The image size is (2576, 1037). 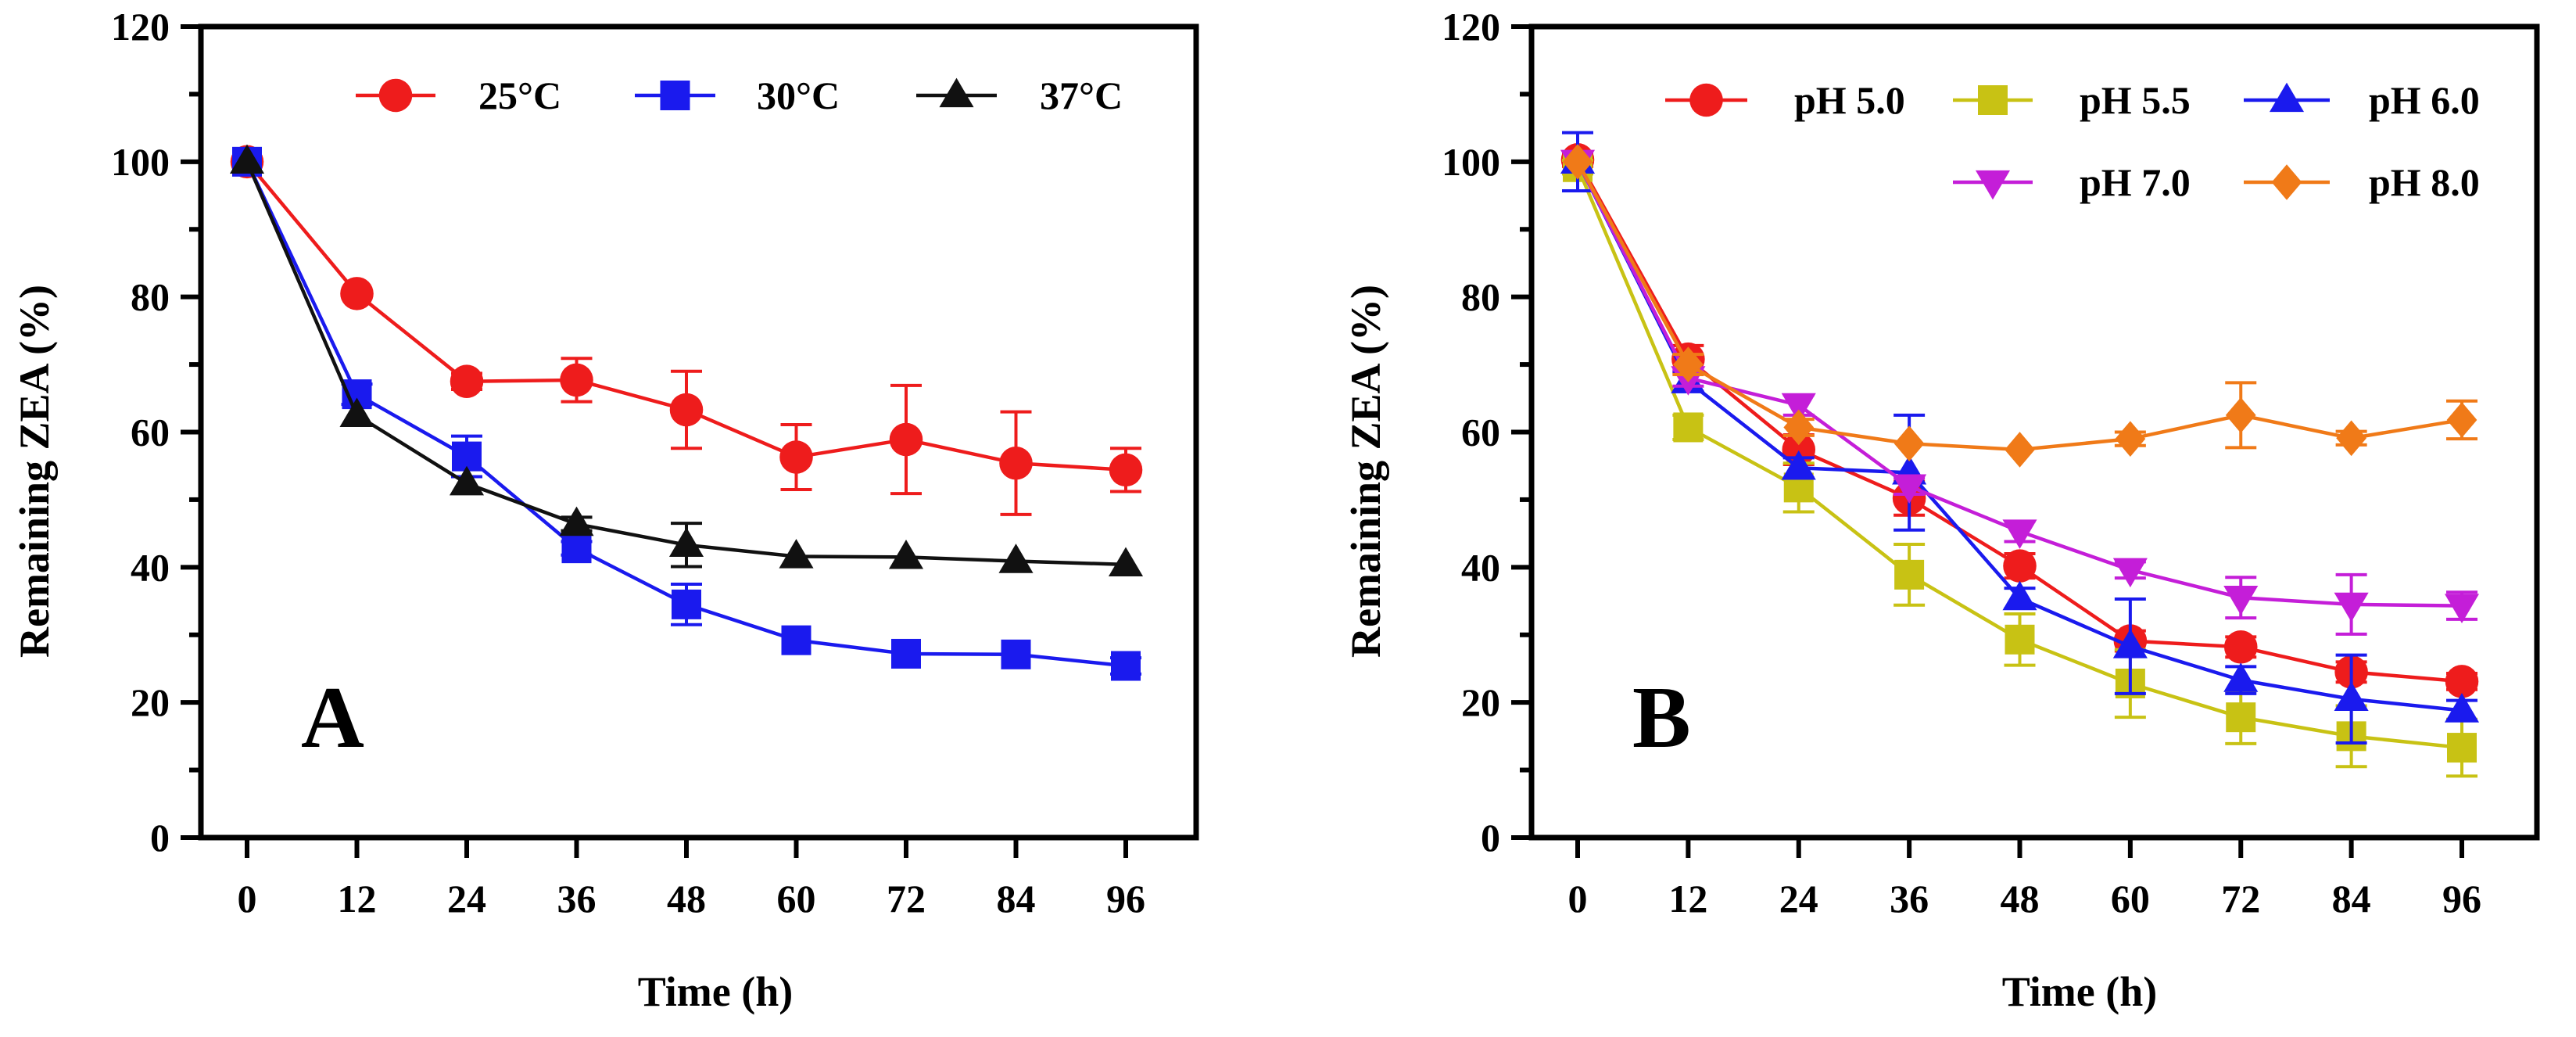 I want to click on legend-label: 30°C, so click(x=798, y=95).